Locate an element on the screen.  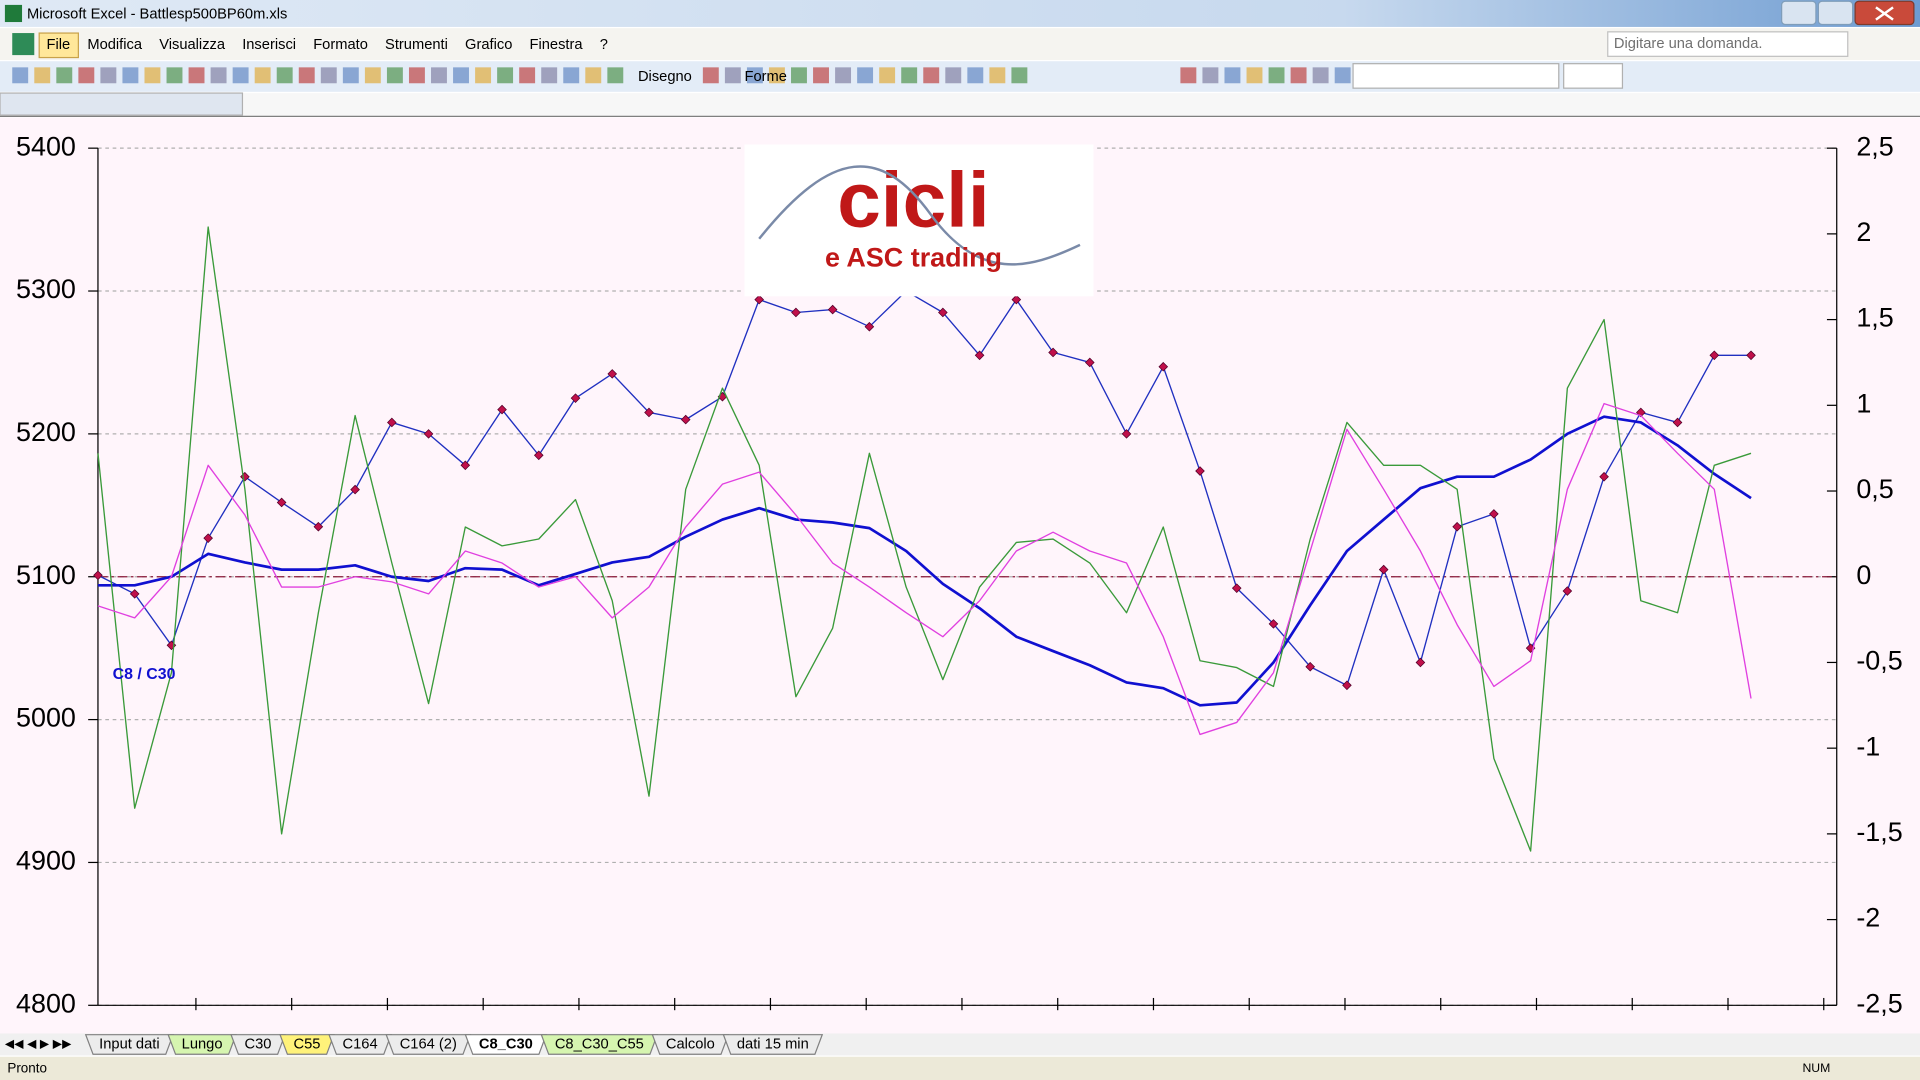
menu-item: Grafico is located at coordinates (488, 45).